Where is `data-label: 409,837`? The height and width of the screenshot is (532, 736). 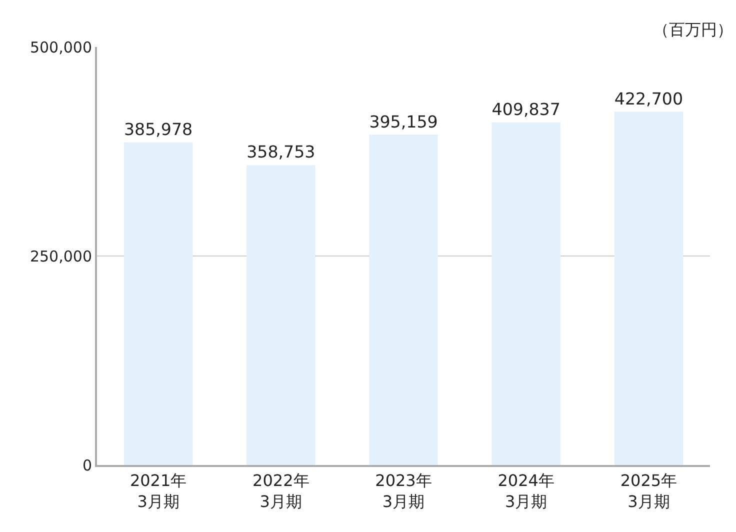 data-label: 409,837 is located at coordinates (526, 110).